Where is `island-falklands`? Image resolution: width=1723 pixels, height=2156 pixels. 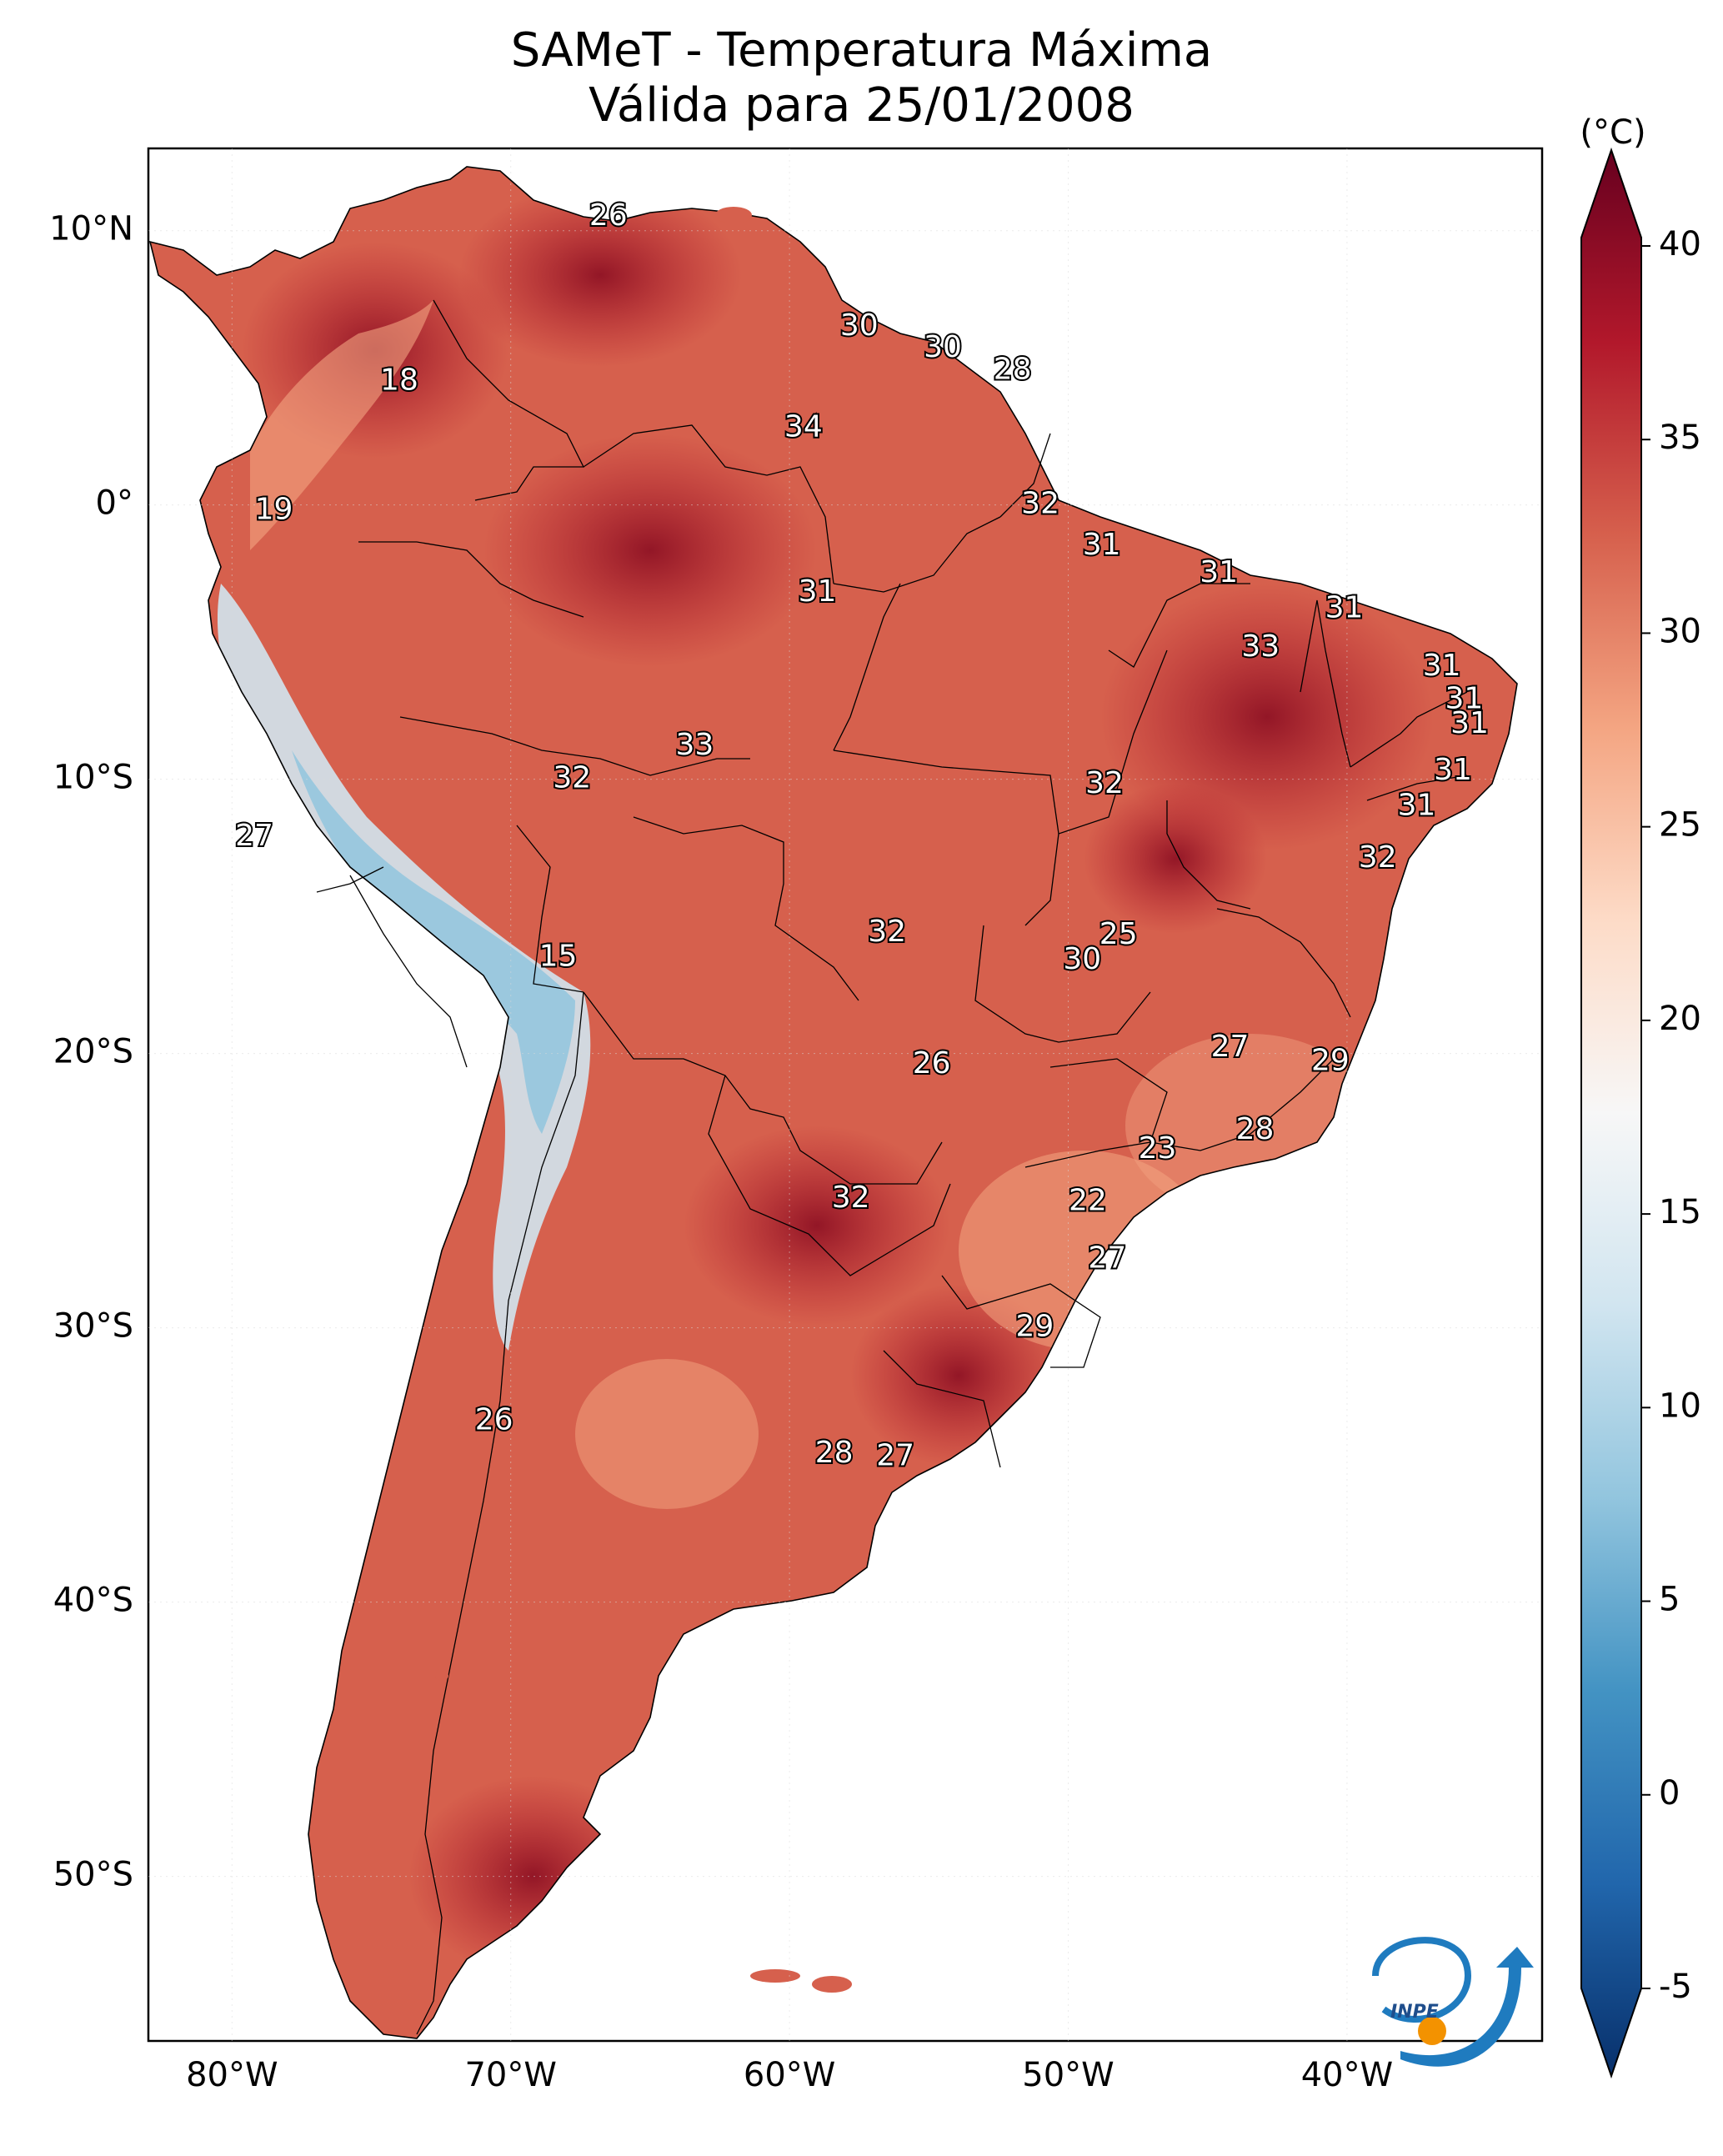 island-falklands is located at coordinates (775, 1976).